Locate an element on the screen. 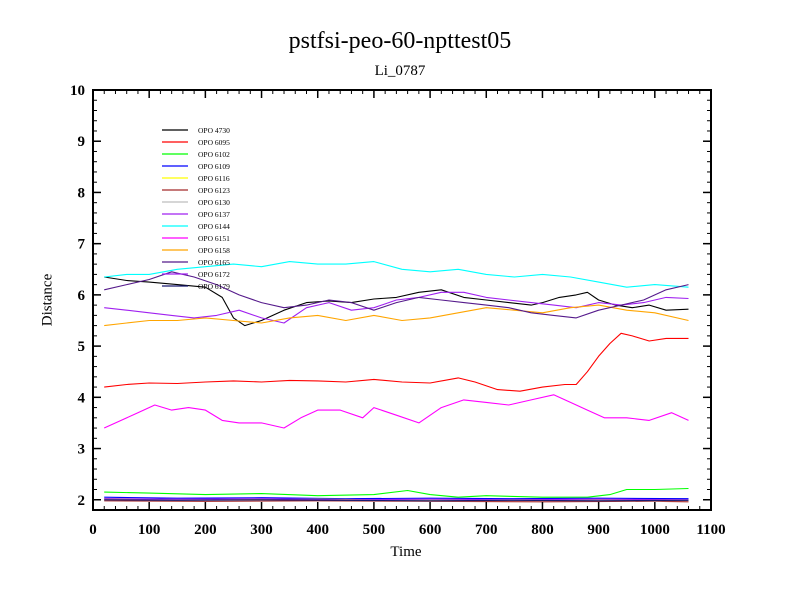  x-tick-label: 400 is located at coordinates (317, 530).